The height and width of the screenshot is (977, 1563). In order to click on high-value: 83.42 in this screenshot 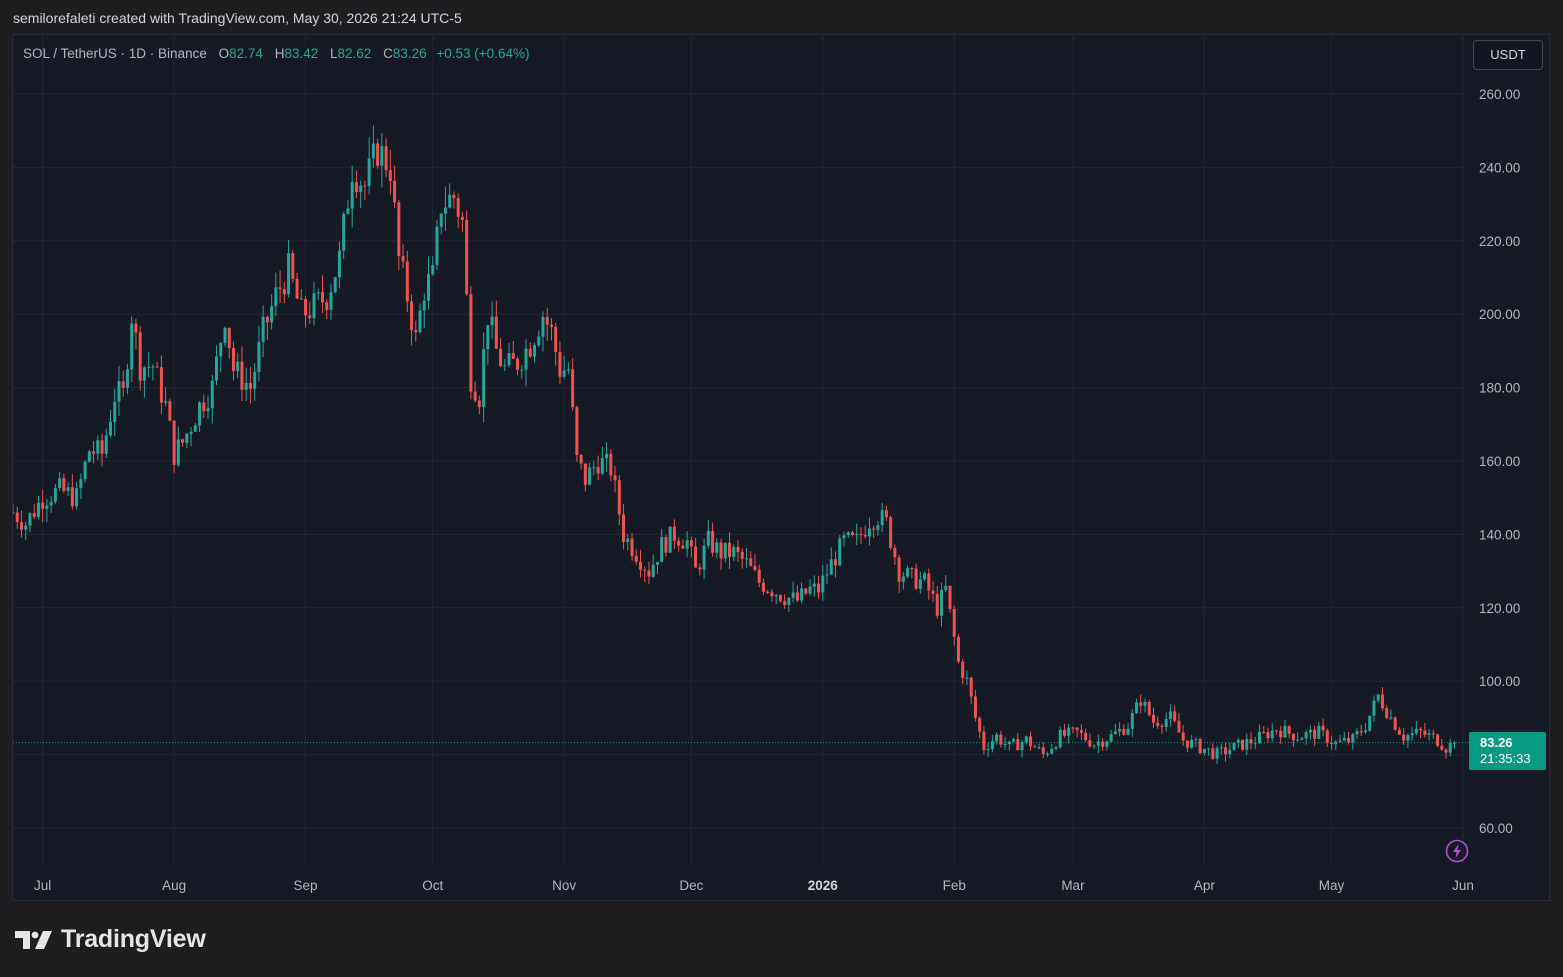, I will do `click(301, 53)`.